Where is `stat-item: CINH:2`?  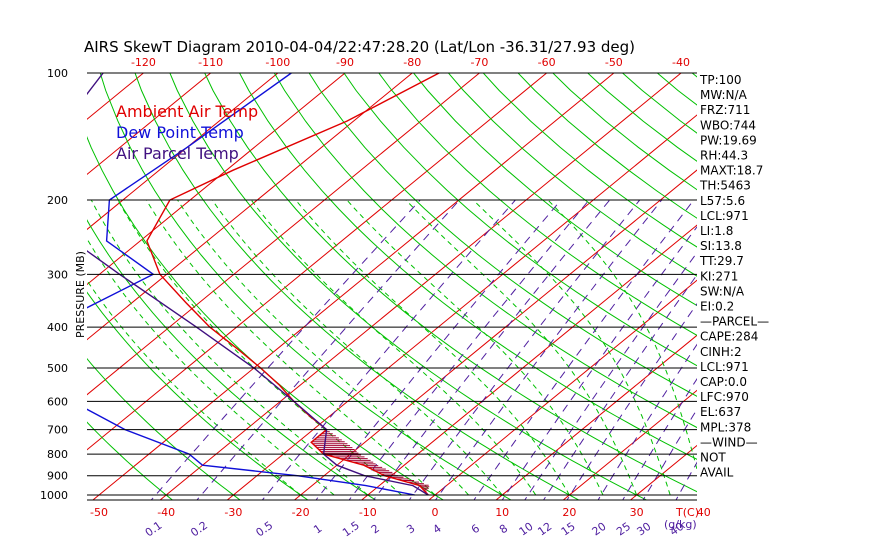
stat-item: CINH:2 is located at coordinates (721, 352).